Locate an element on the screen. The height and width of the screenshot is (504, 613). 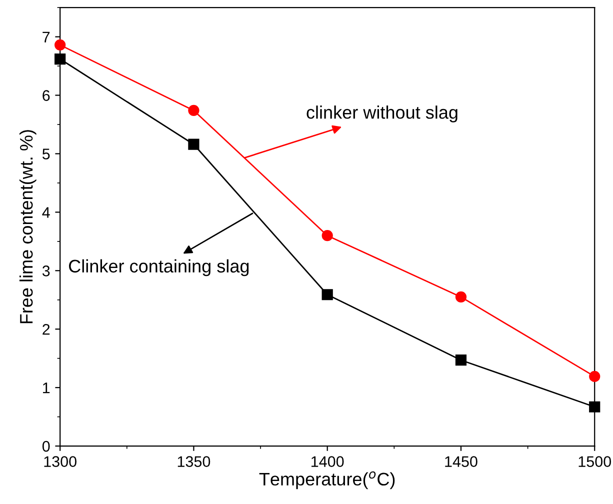
x-tick-label: 1350 is located at coordinates (194, 461).